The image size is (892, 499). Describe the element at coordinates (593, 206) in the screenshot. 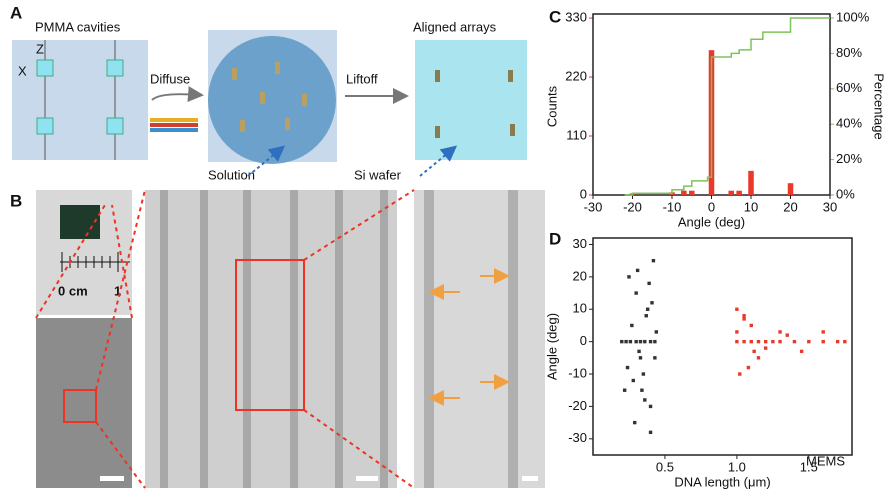

I see `x-tick-label: -30` at that location.